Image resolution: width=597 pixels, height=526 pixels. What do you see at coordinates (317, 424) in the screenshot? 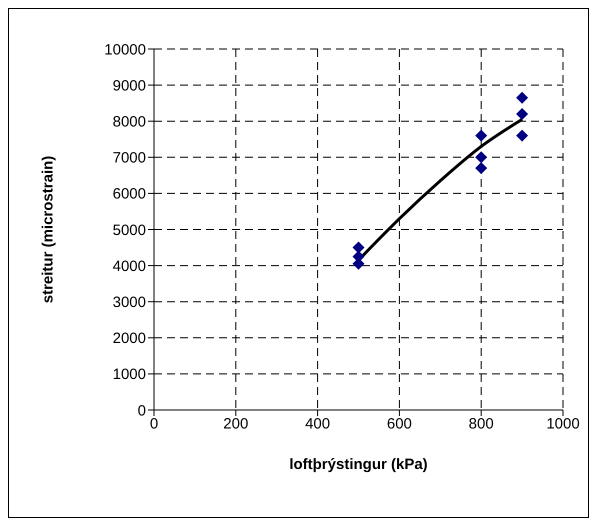
I see `x-tick-label: 400` at bounding box center [317, 424].